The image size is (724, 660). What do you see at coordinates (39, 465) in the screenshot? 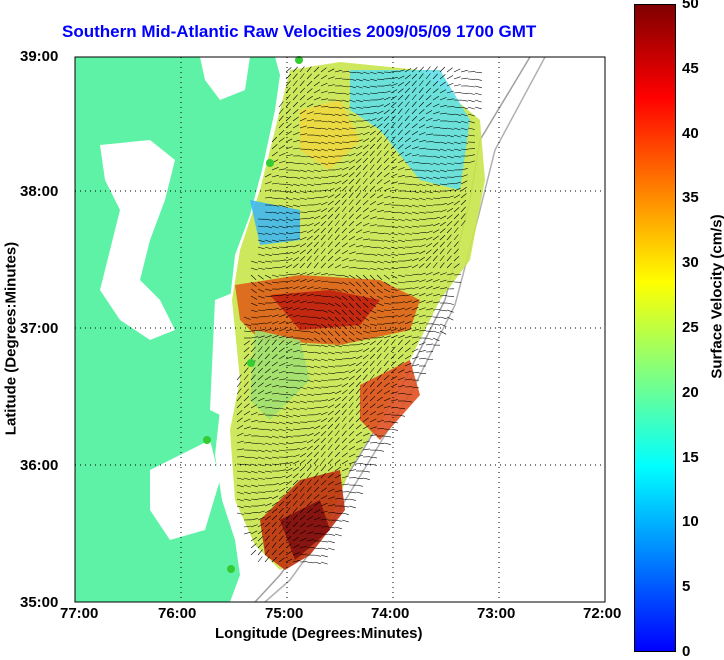
I see `y-tick-label: 36:00` at bounding box center [39, 465].